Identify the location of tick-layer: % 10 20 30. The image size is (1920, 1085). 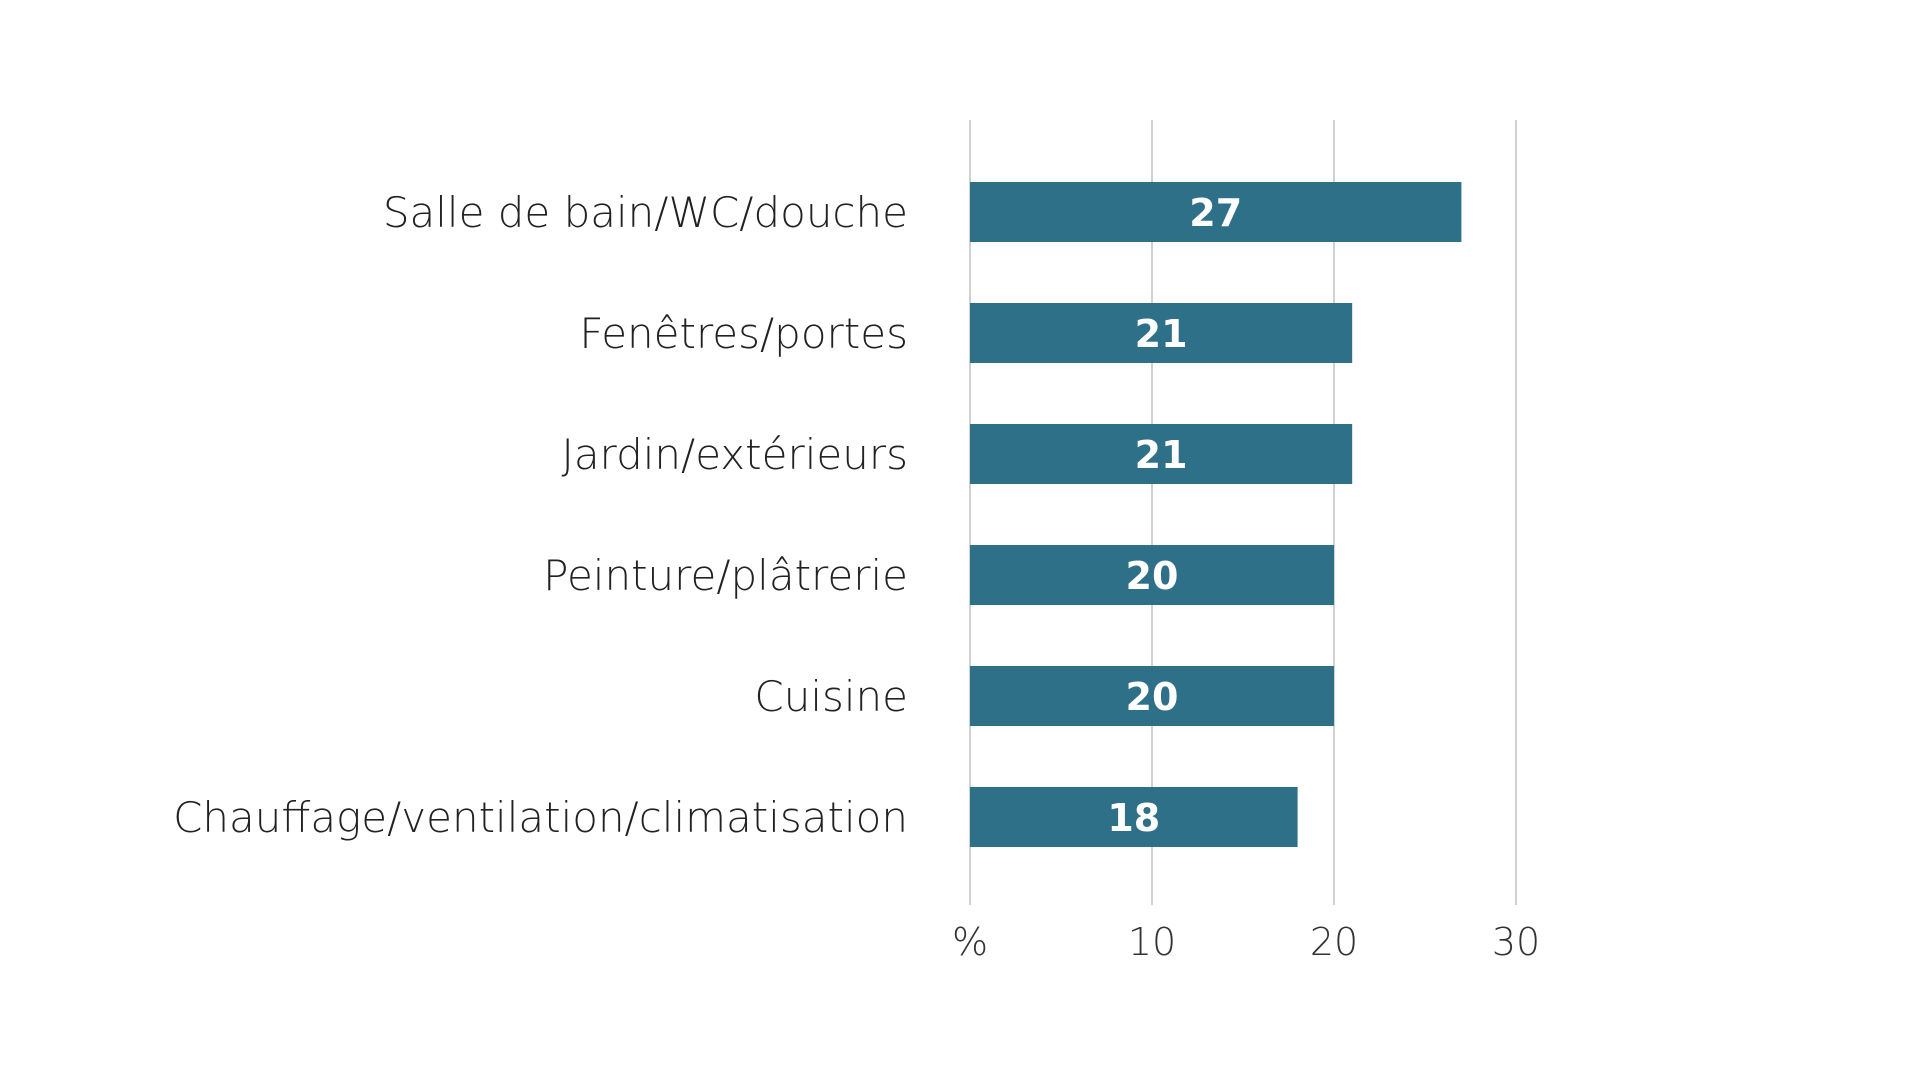
(1246, 942).